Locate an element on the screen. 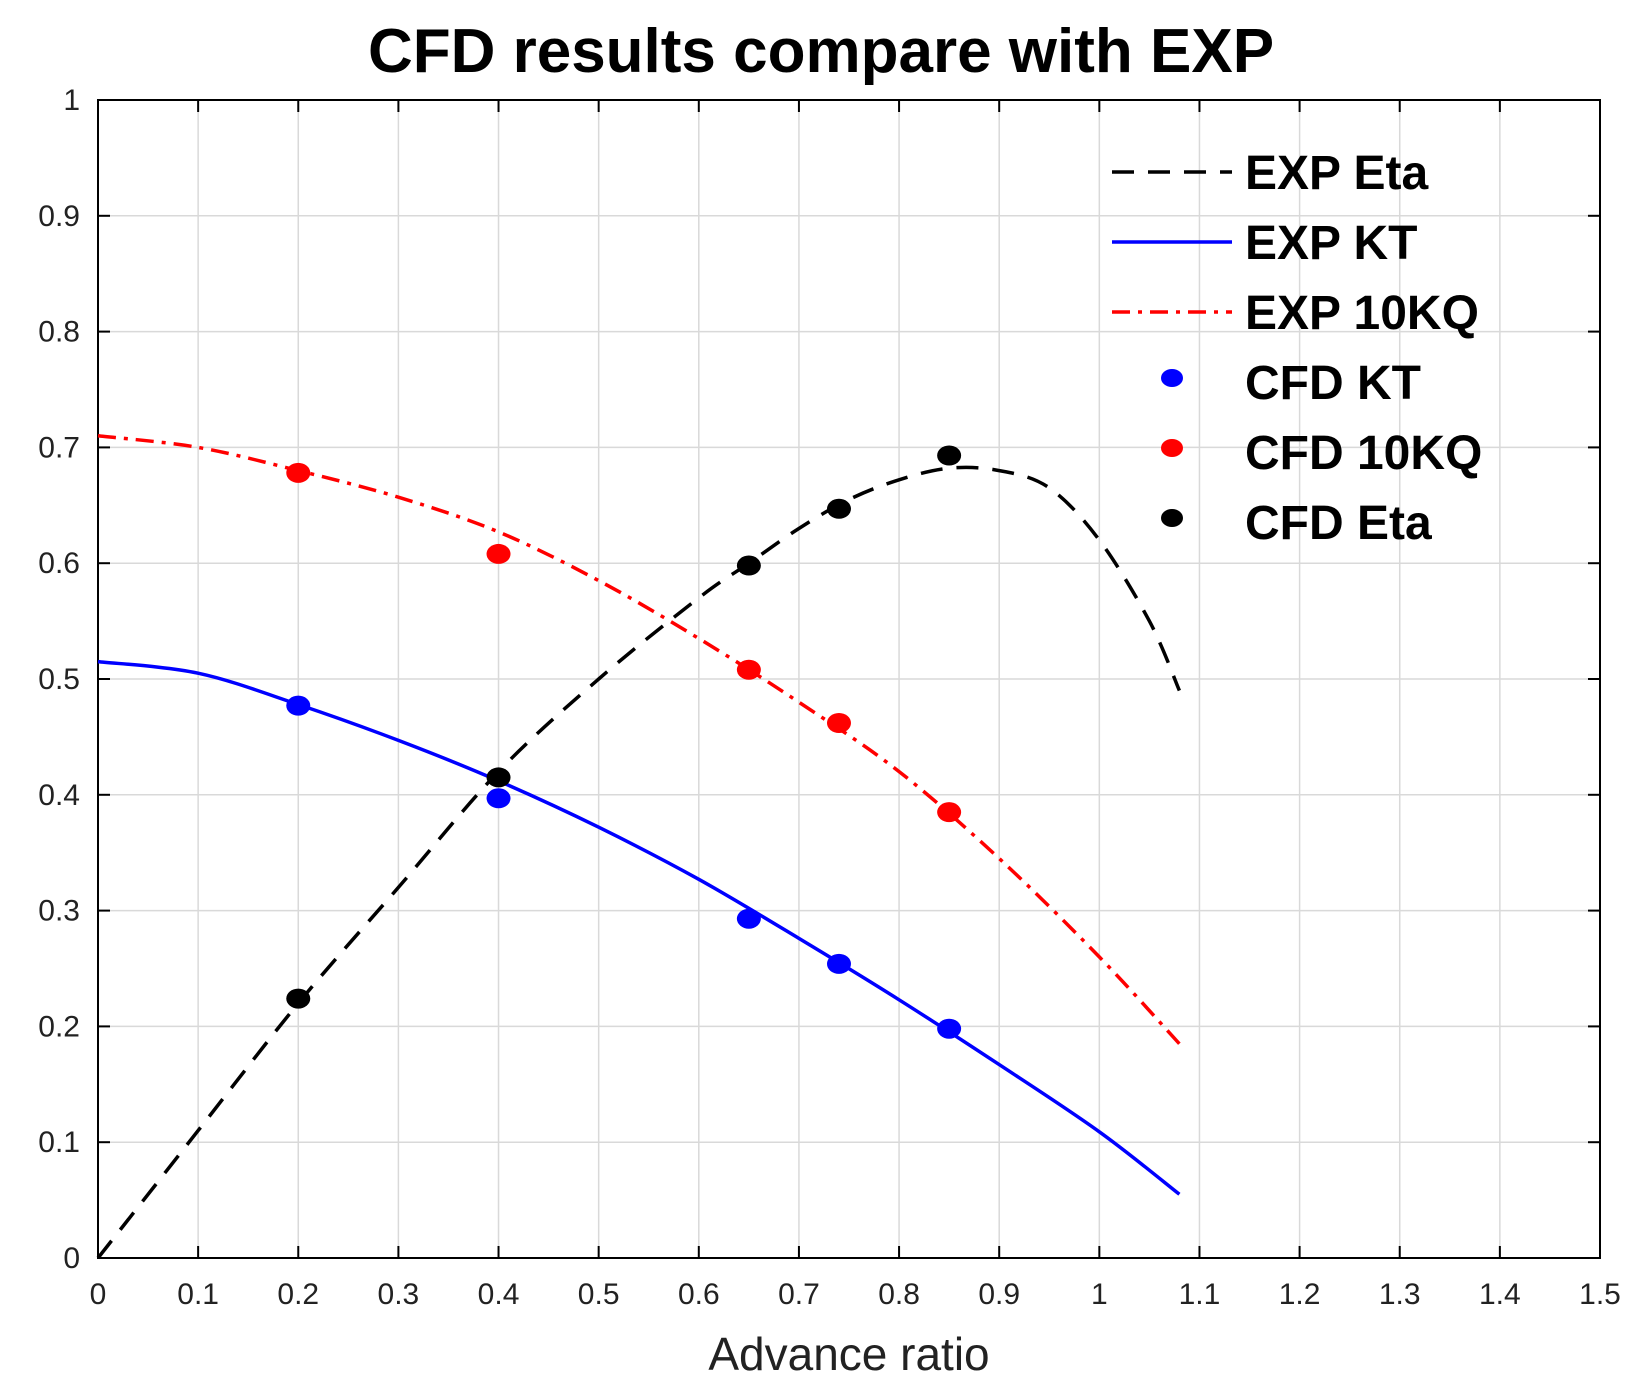  legend-label-cfd-10kq: CFD 10KQ is located at coordinates (1363, 453).